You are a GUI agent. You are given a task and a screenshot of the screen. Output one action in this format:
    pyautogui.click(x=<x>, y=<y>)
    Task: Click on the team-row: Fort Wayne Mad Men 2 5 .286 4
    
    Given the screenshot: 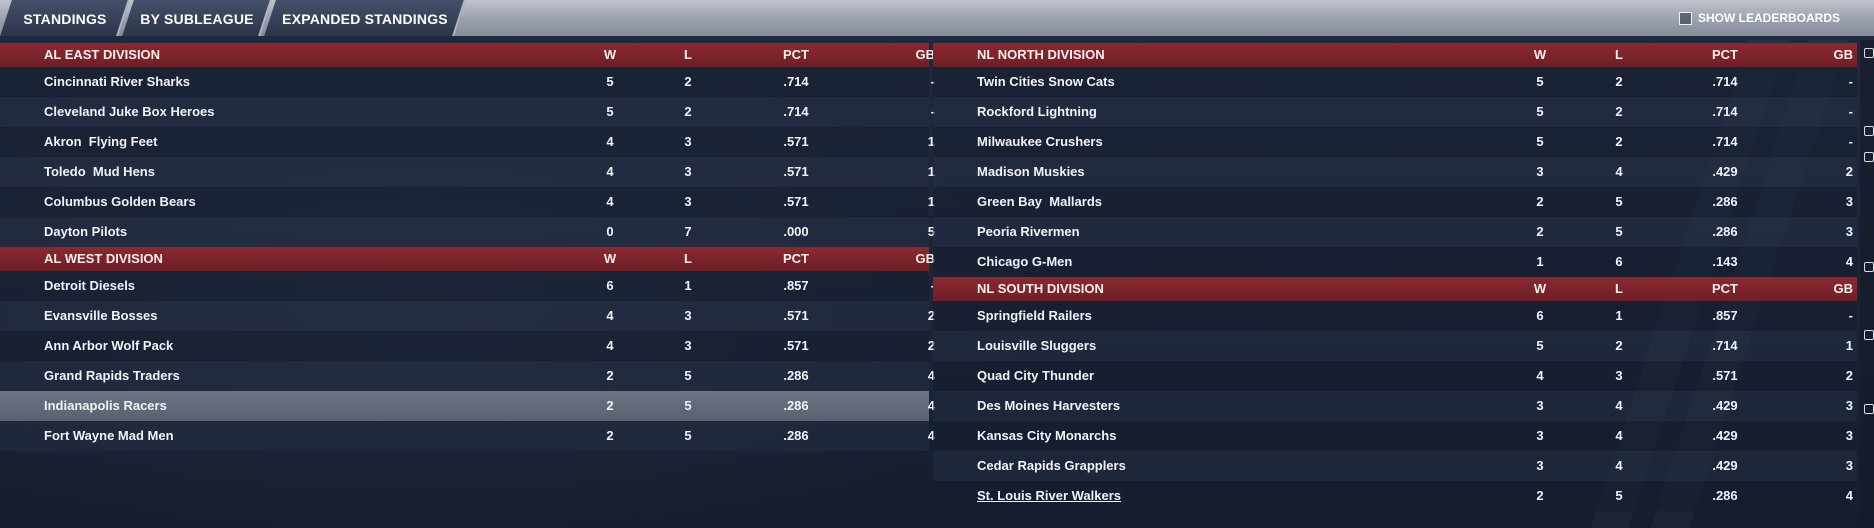 What is the action you would take?
    pyautogui.click(x=467, y=436)
    